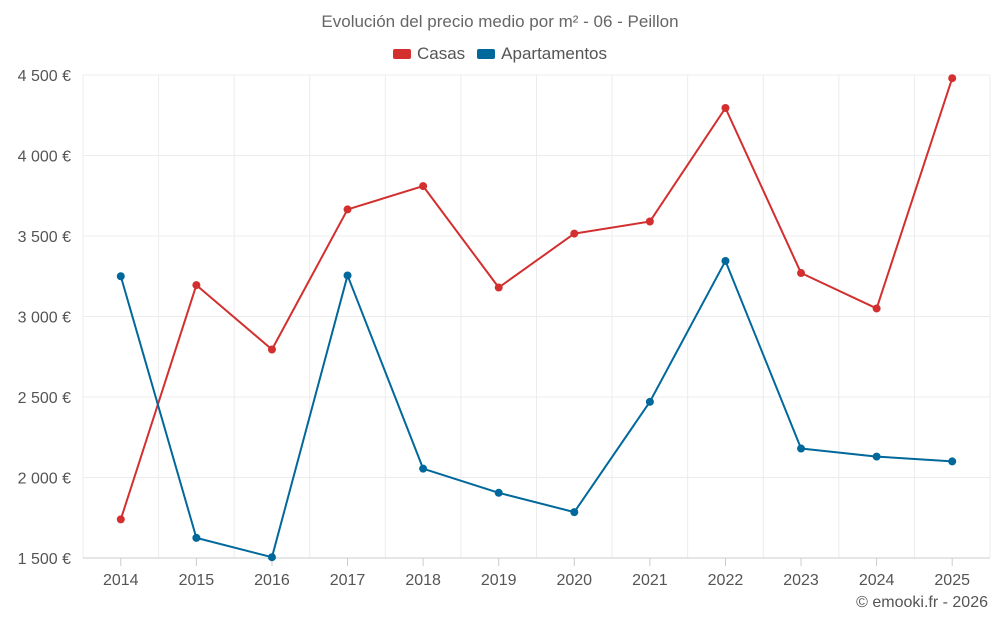 Image resolution: width=1000 pixels, height=625 pixels. What do you see at coordinates (272, 580) in the screenshot?
I see `x-tick-label: 2016` at bounding box center [272, 580].